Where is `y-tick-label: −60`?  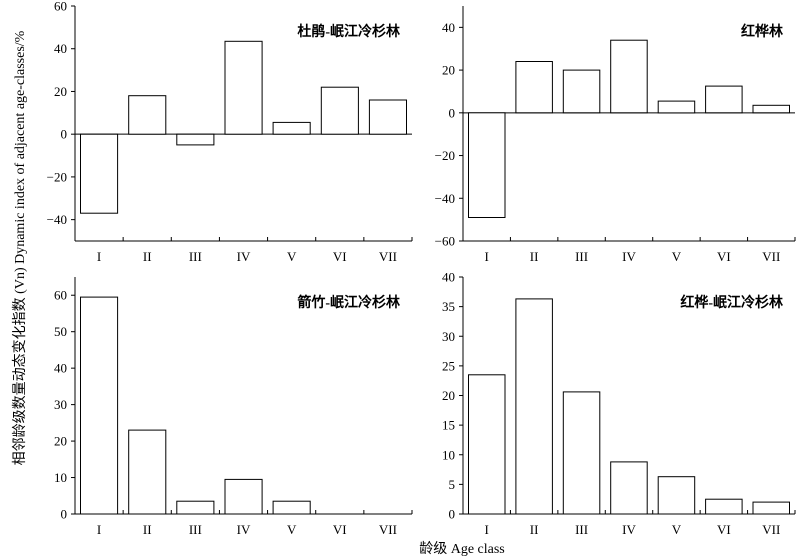 y-tick-label: −60 is located at coordinates (445, 241).